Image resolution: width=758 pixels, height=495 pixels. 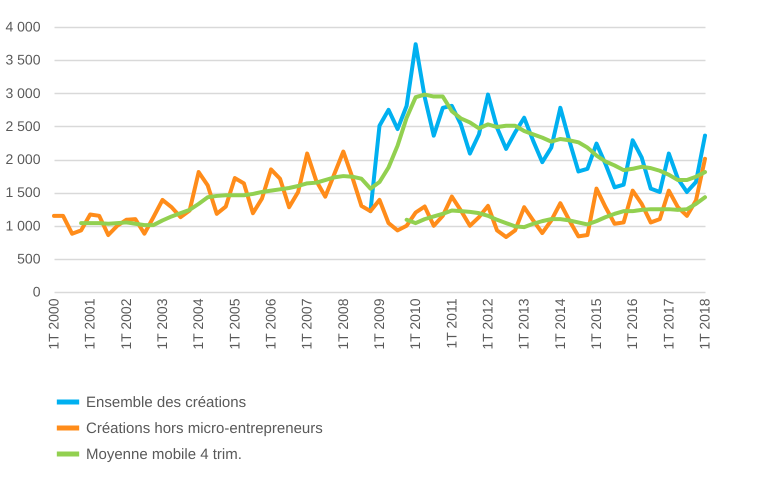 I want to click on x-tick-label: 1T 2007, so click(x=306, y=324).